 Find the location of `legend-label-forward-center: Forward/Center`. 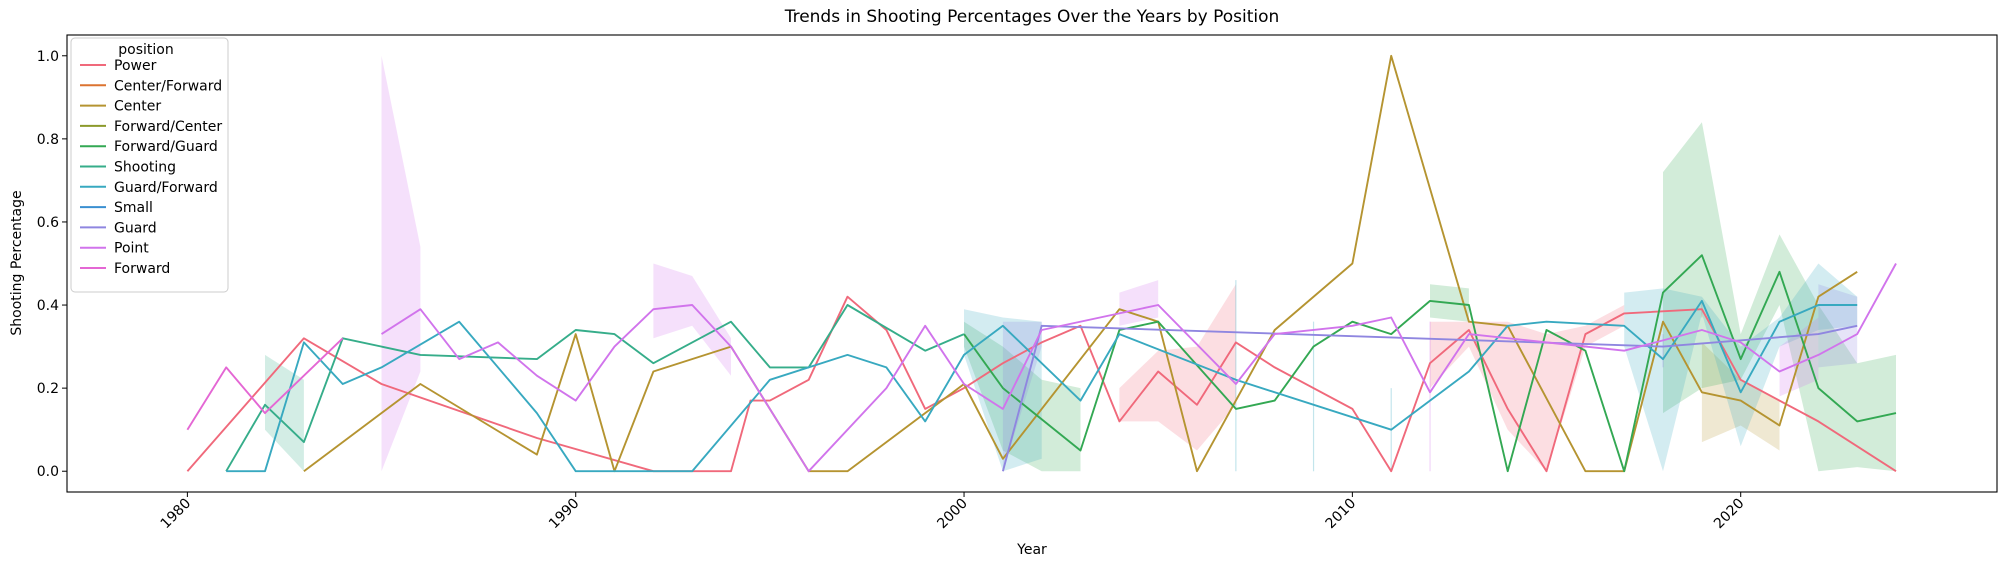

legend-label-forward-center: Forward/Center is located at coordinates (168, 127).